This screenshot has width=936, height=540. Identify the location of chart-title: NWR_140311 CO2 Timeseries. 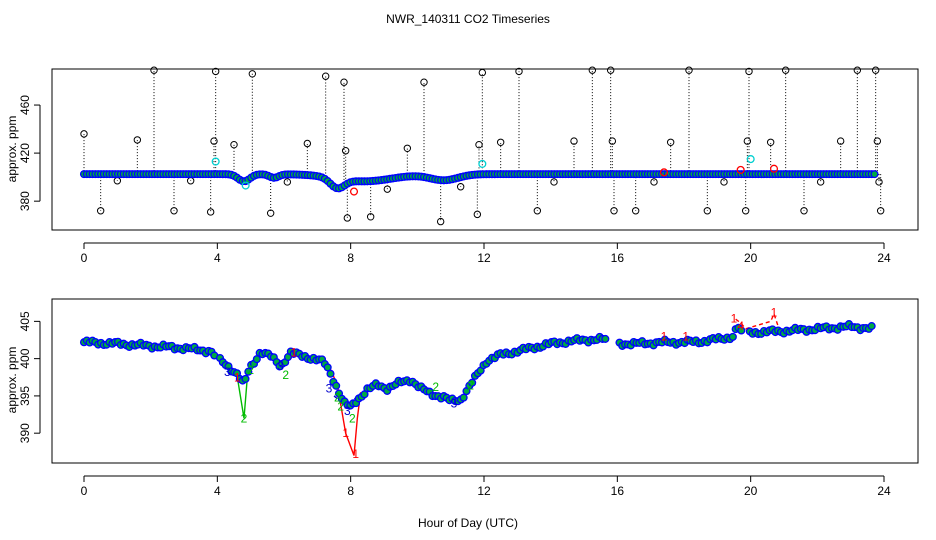
(468, 19).